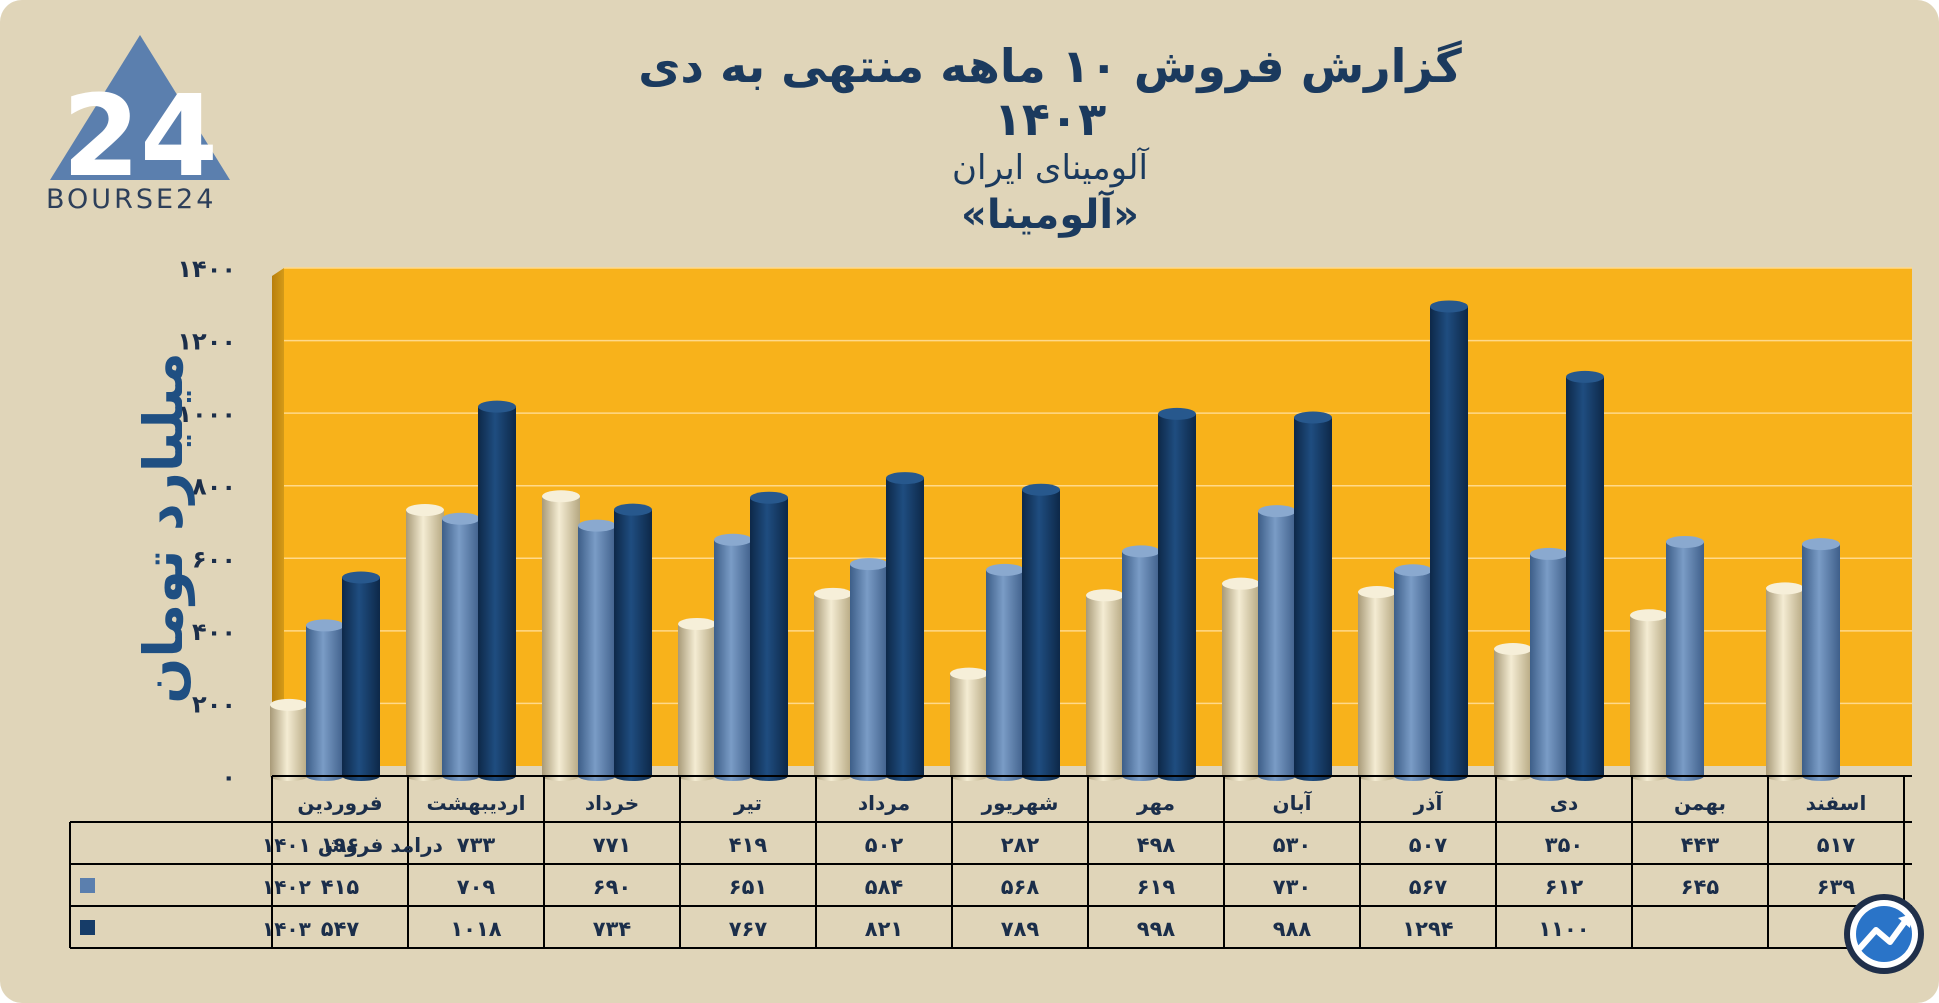 This screenshot has height=1003, width=1939. Describe the element at coordinates (1564, 845) in the screenshot. I see `table-cell-value: ۳۵۰` at that location.